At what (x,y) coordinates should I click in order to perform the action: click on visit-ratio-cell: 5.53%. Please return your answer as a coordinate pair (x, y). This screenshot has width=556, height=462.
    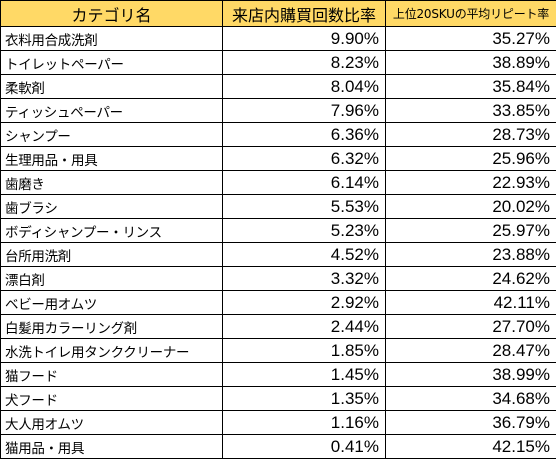
    Looking at the image, I should click on (304, 206).